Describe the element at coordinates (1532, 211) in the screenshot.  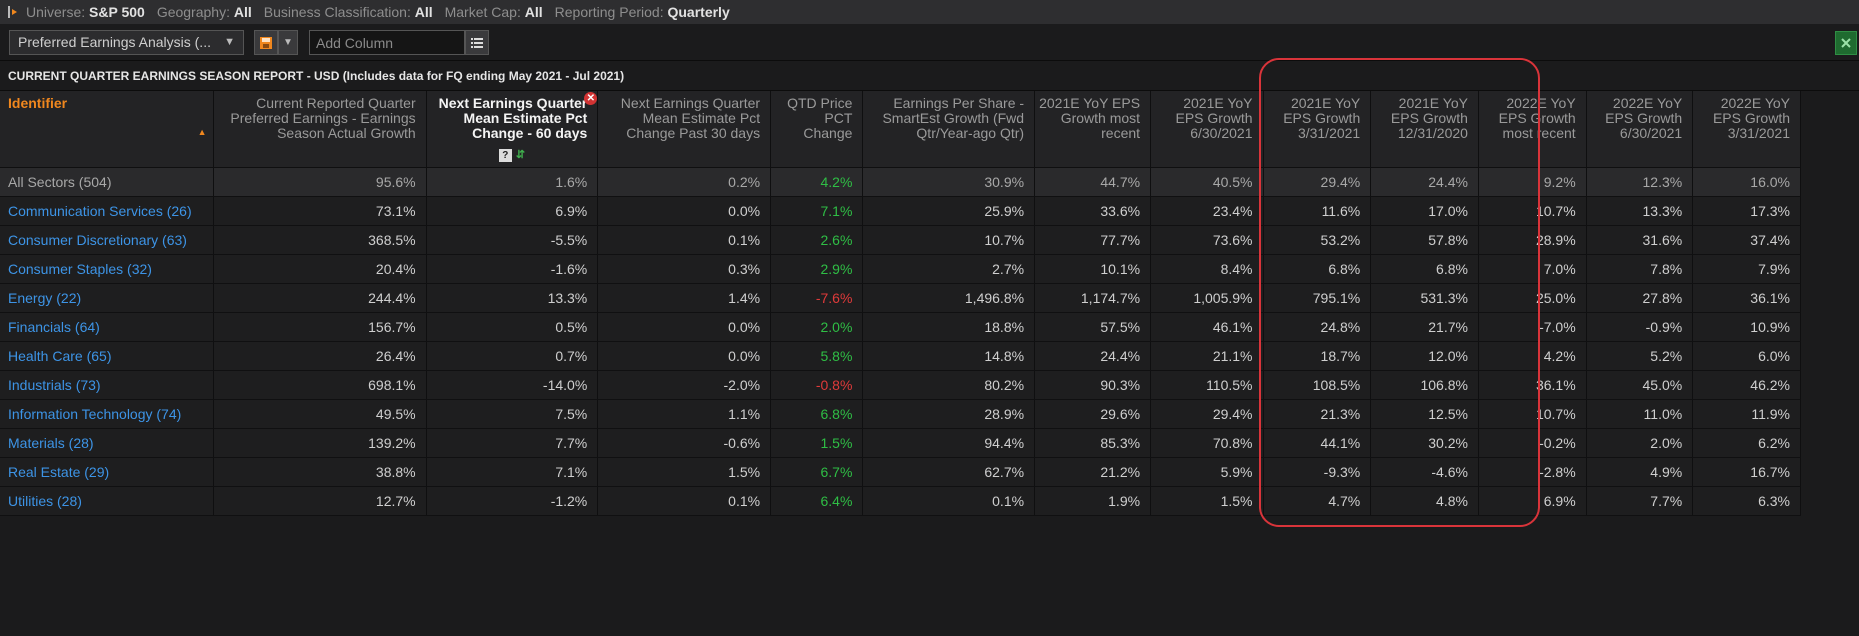
I see `table-cell: 10.7%` at that location.